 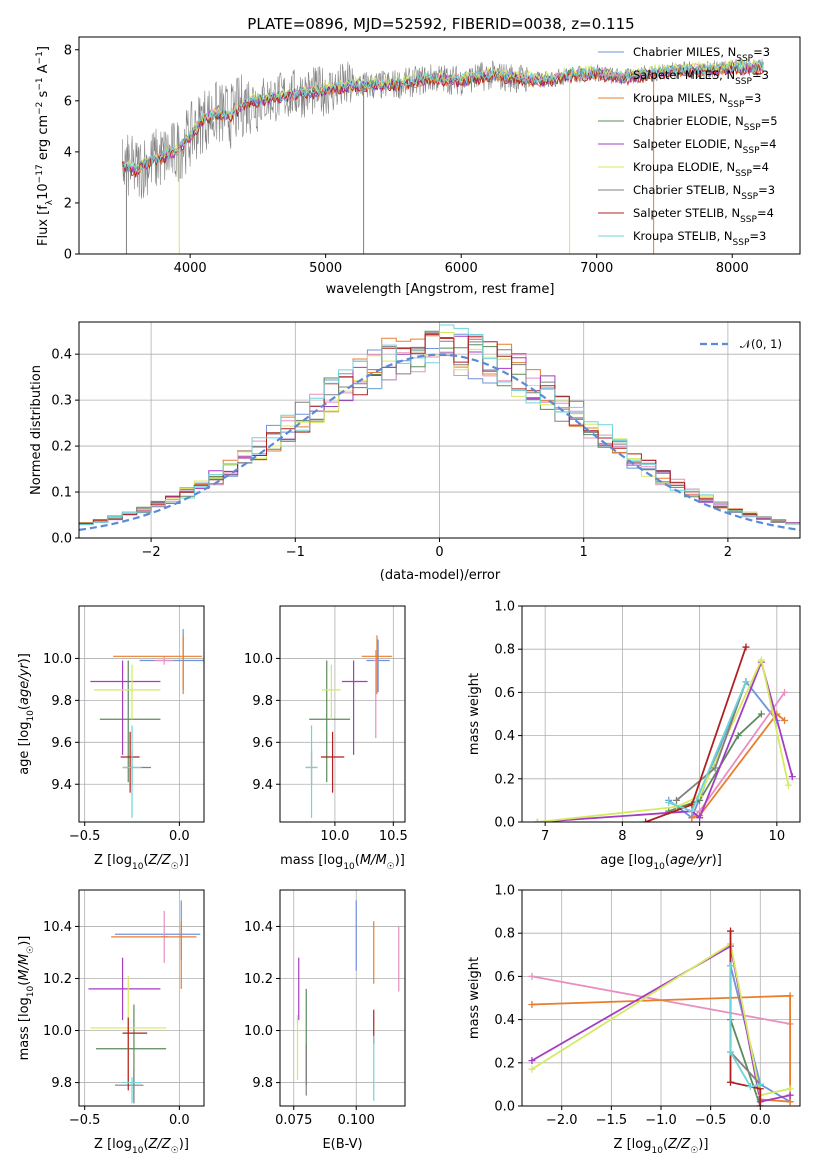 What do you see at coordinates (680, 98) in the screenshot?
I see `label-part: Kroupa MILES, N` at bounding box center [680, 98].